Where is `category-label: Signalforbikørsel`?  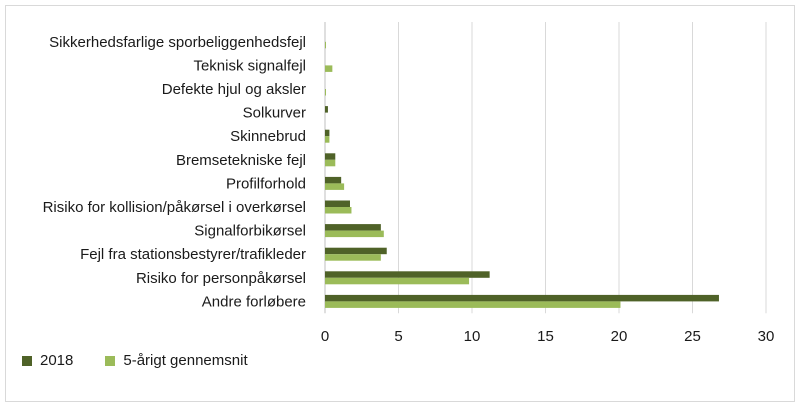 category-label: Signalforbikørsel is located at coordinates (250, 231).